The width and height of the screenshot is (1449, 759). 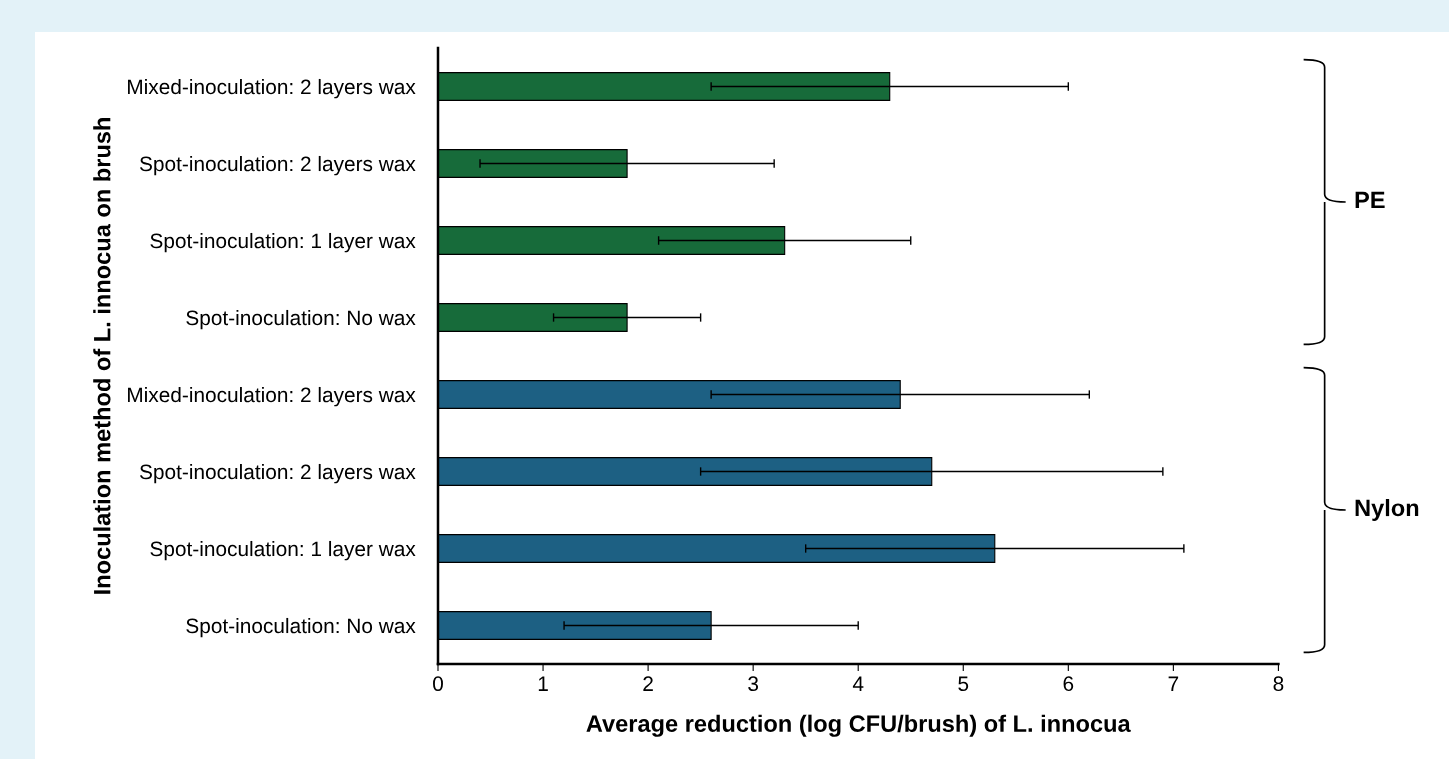 What do you see at coordinates (1278, 684) in the screenshot?
I see `x-tick-label: 8` at bounding box center [1278, 684].